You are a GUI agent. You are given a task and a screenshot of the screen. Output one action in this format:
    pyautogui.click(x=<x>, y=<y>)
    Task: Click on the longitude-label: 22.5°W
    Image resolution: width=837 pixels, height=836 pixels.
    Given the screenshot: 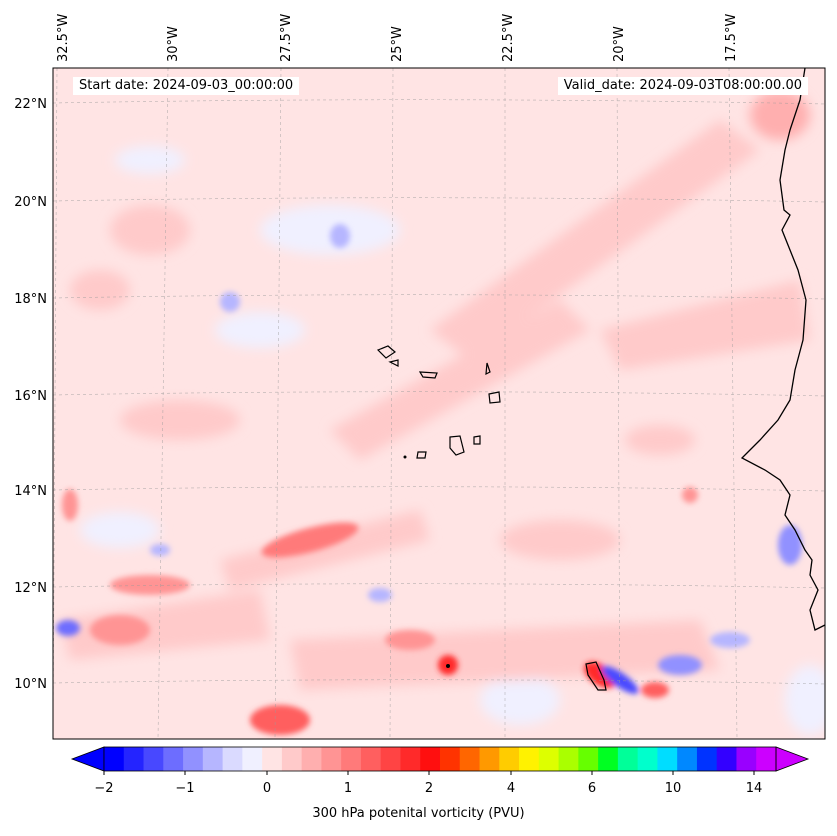 What is the action you would take?
    pyautogui.click(x=508, y=38)
    